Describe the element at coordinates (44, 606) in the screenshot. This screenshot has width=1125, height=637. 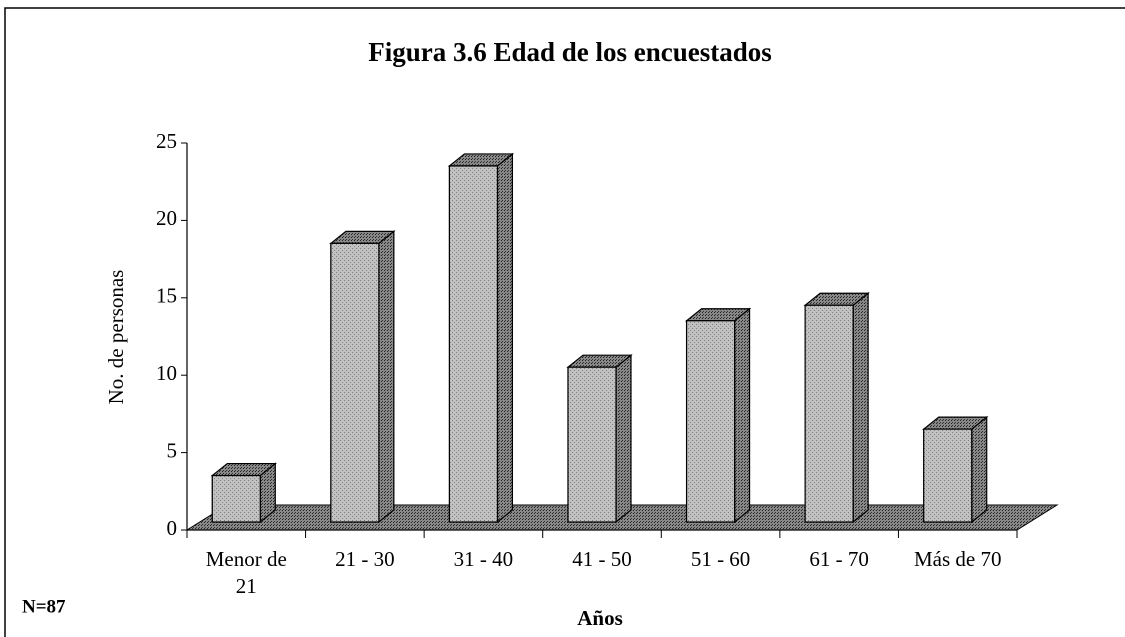
I see `note: N=87` at that location.